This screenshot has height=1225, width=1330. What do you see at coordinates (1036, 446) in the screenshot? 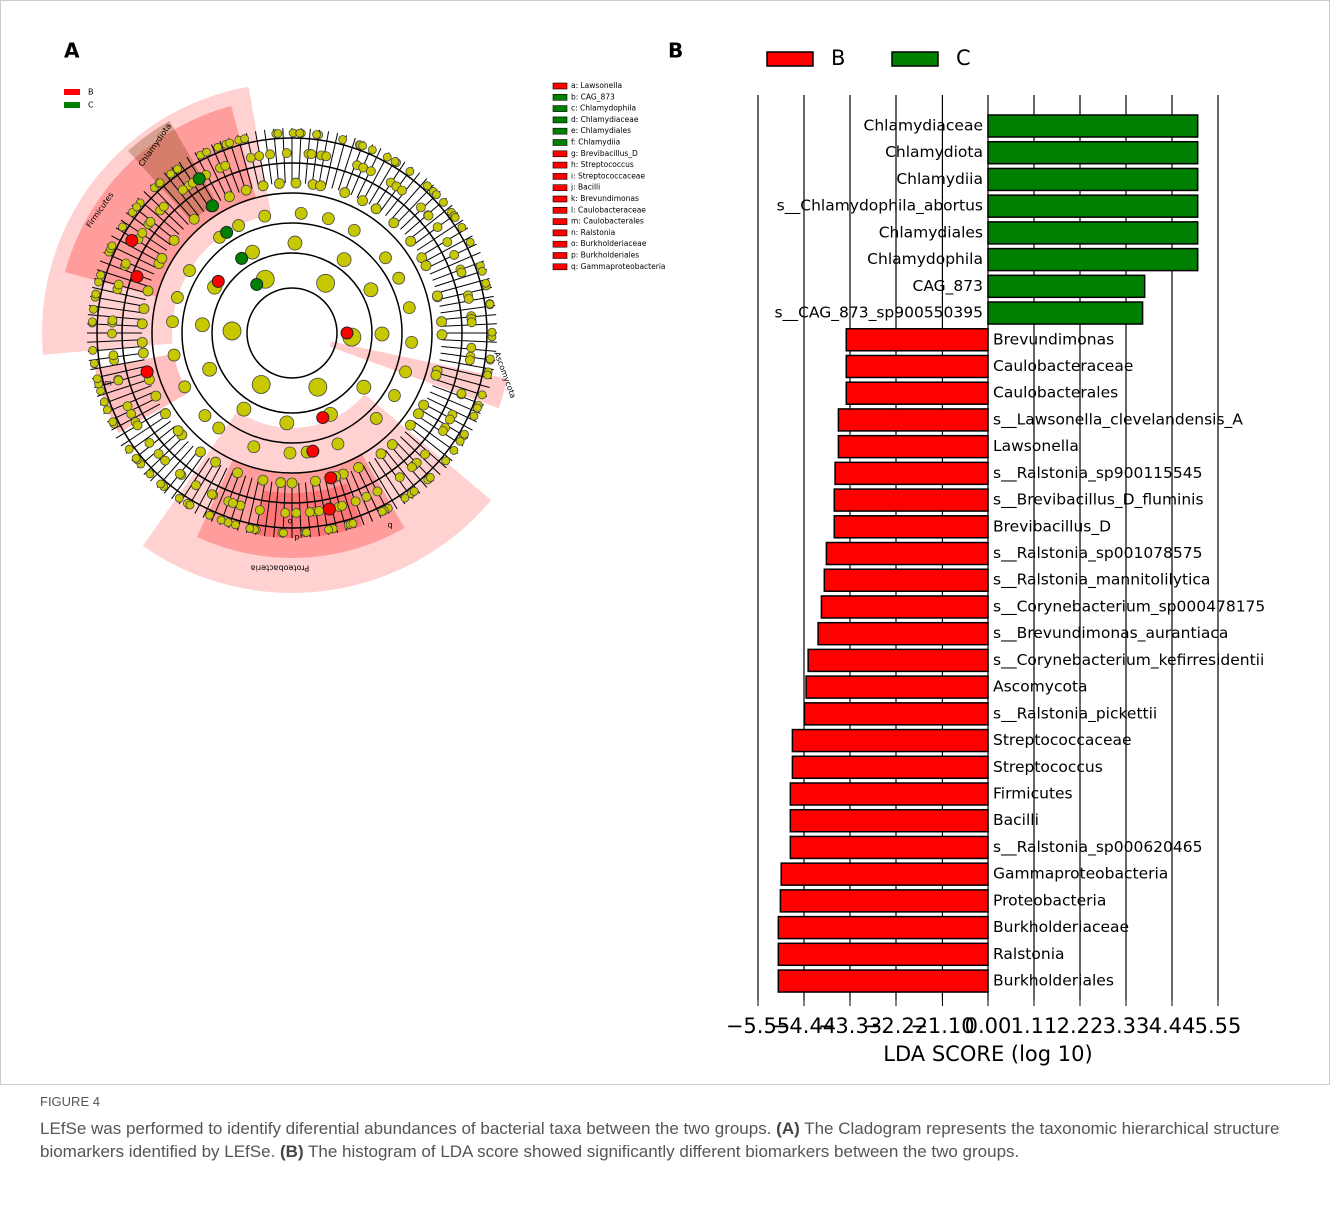
I see `bar-label: Lawsonella` at bounding box center [1036, 446].